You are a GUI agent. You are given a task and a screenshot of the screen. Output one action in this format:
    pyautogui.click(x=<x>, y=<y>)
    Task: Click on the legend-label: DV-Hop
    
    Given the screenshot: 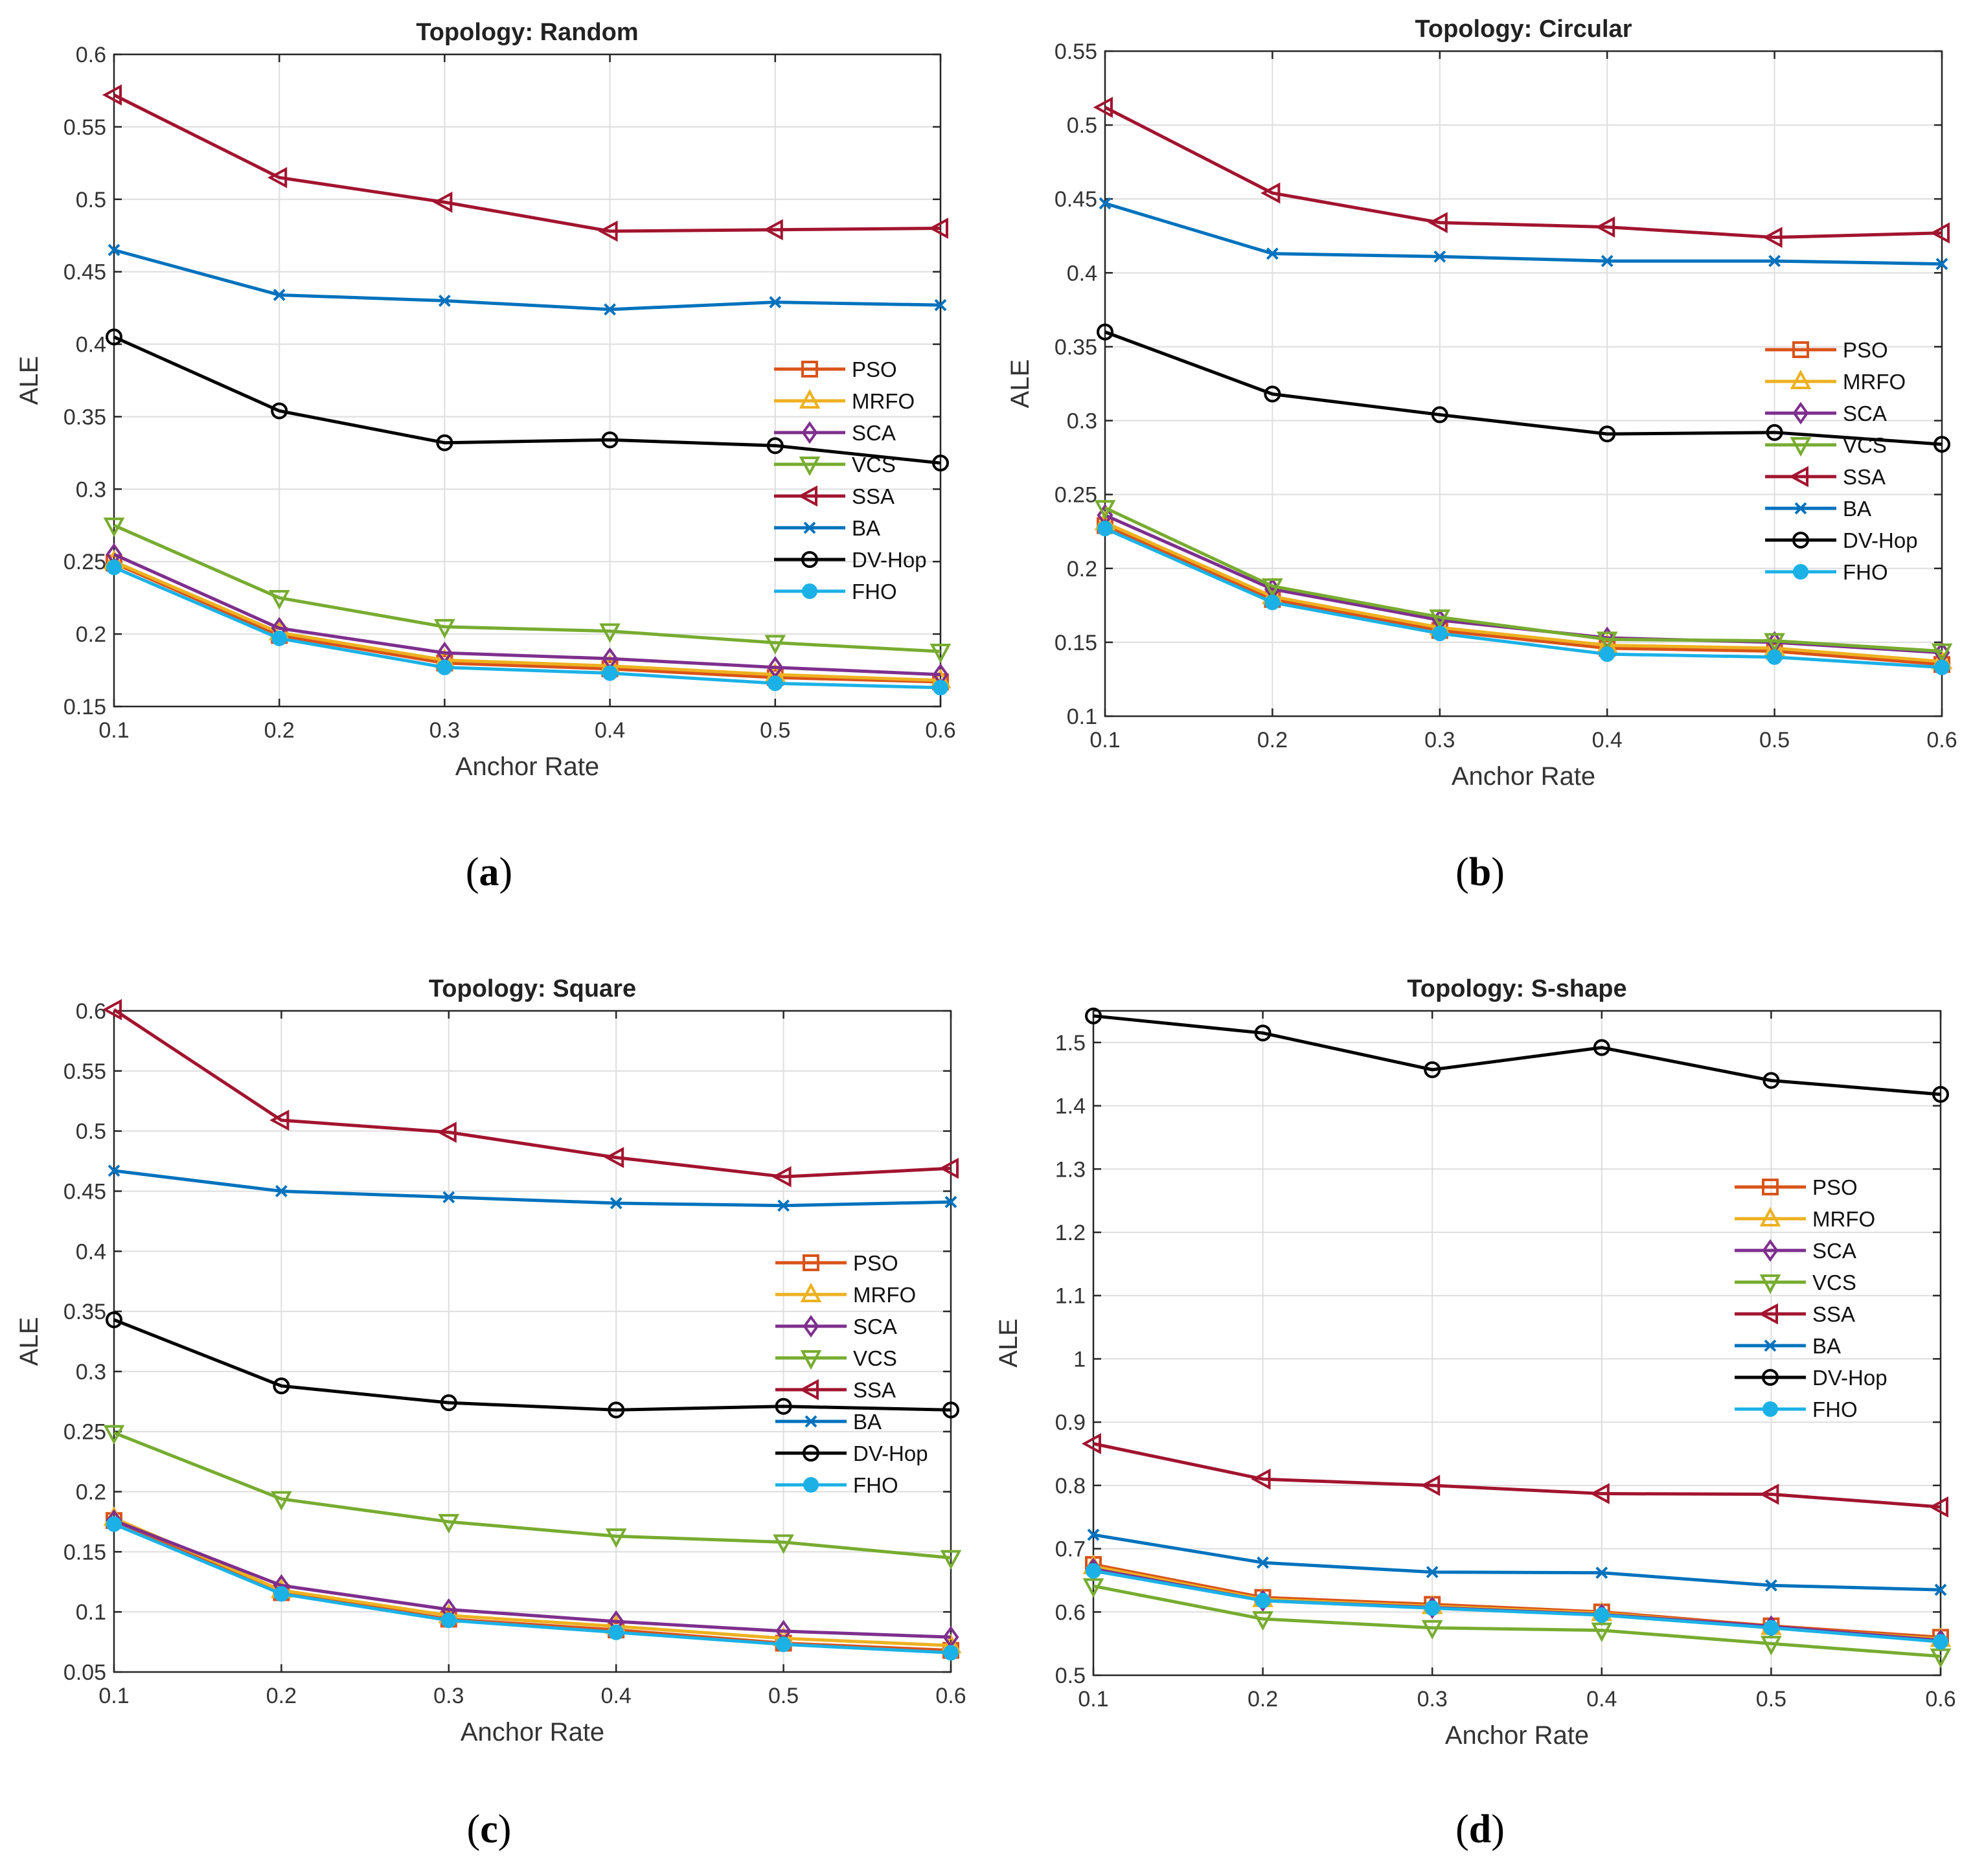 What is the action you would take?
    pyautogui.click(x=890, y=1453)
    